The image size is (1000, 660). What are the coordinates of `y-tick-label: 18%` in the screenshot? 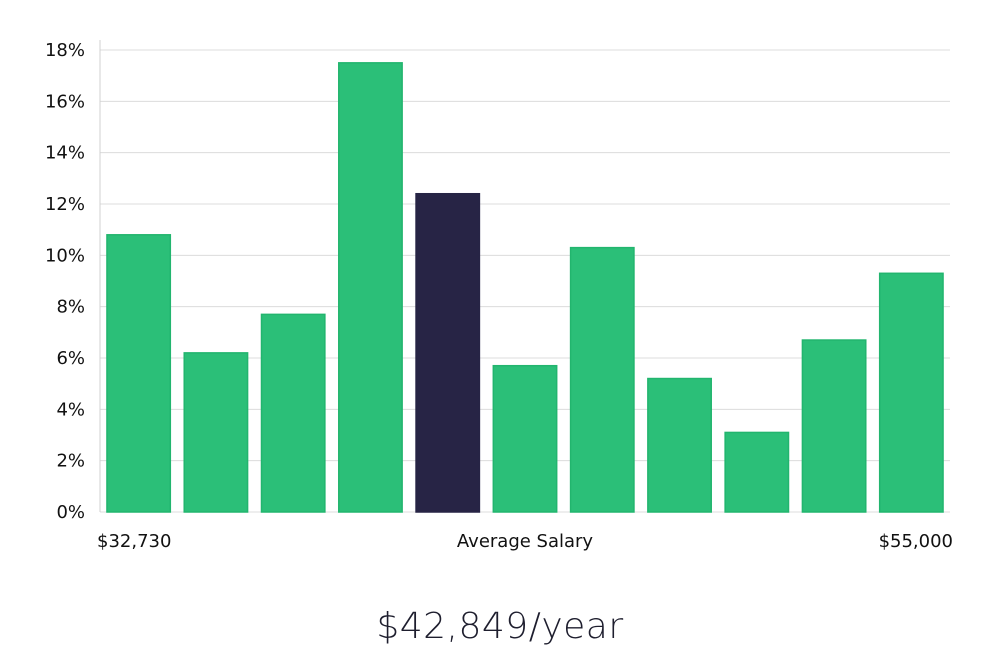 It's located at (65, 50).